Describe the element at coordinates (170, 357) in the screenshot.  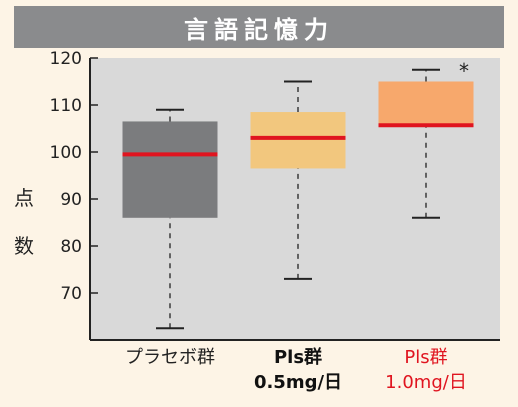
I see `x-category-label: プラセボ群` at that location.